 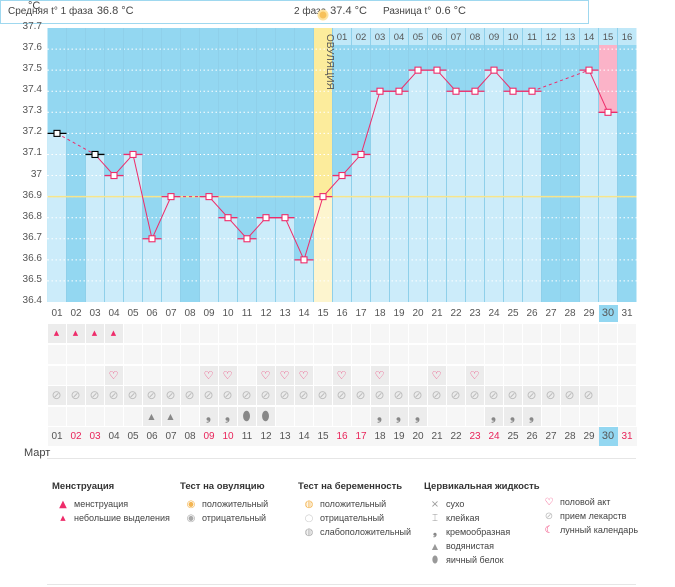 I want to click on y-tick-label: 36.7, so click(x=32, y=237).